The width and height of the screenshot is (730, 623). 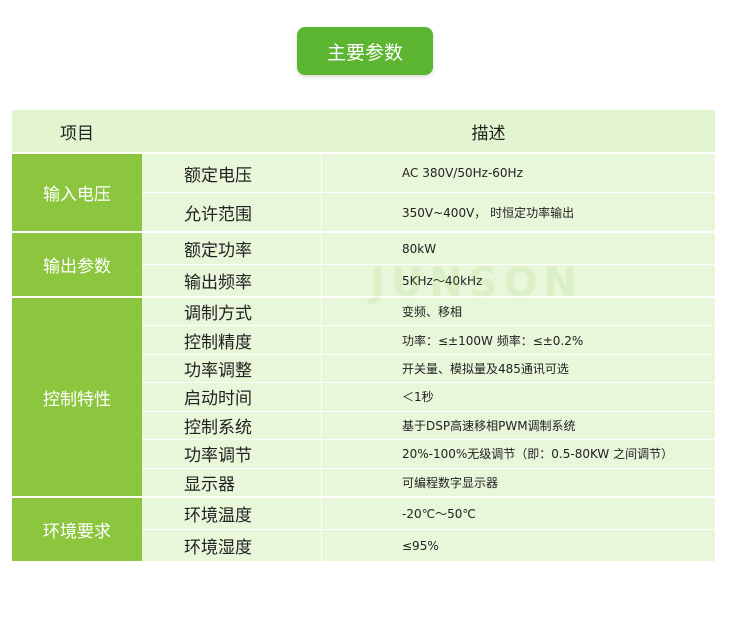 I want to click on header-cell: 项目, so click(x=77, y=133).